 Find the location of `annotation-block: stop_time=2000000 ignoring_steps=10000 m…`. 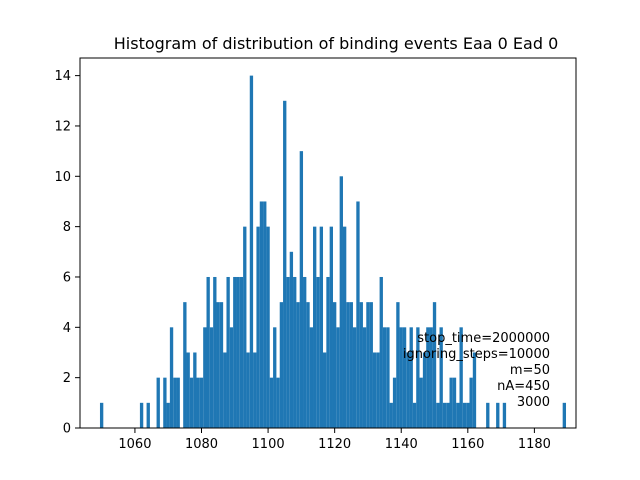

annotation-block: stop_time=2000000 ignoring_steps=10000 m… is located at coordinates (476, 370).